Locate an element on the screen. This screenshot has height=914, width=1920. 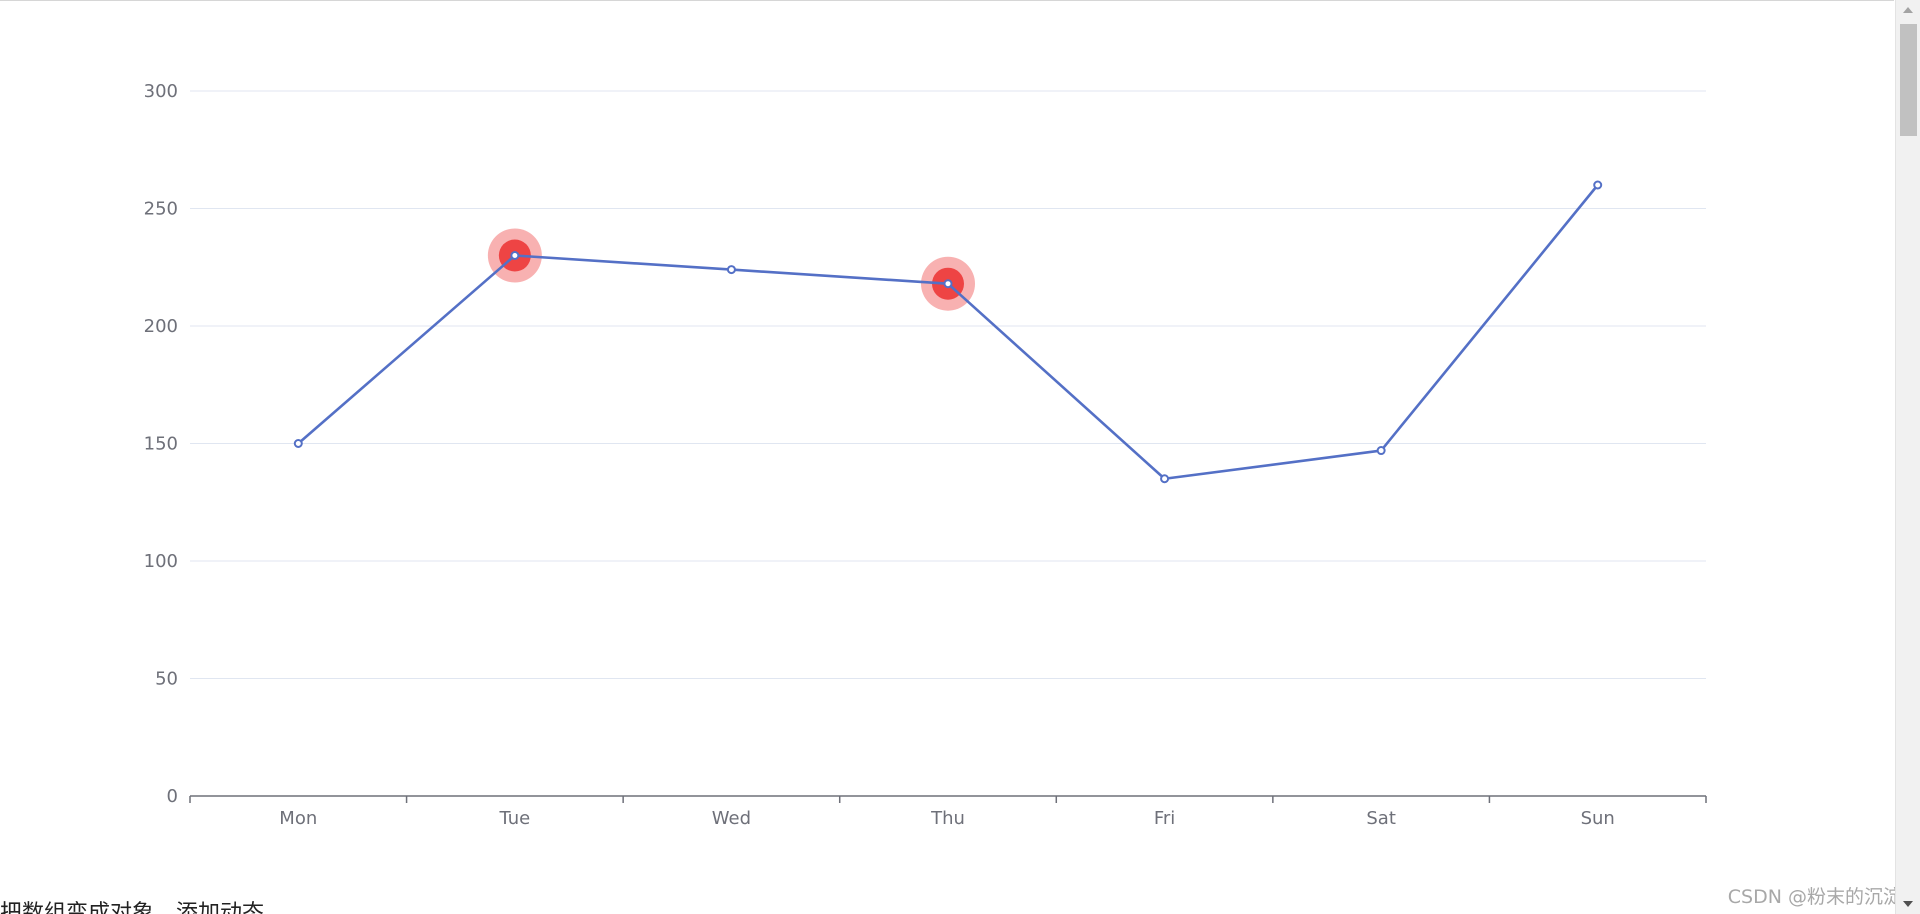
x-tick-label: Sun is located at coordinates (1598, 818).